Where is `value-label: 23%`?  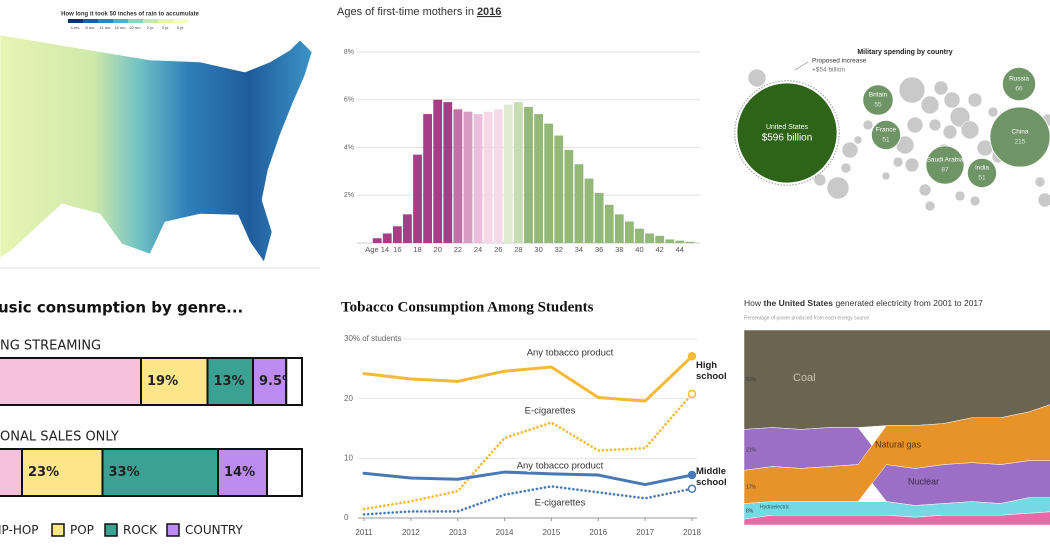 value-label: 23% is located at coordinates (43, 472).